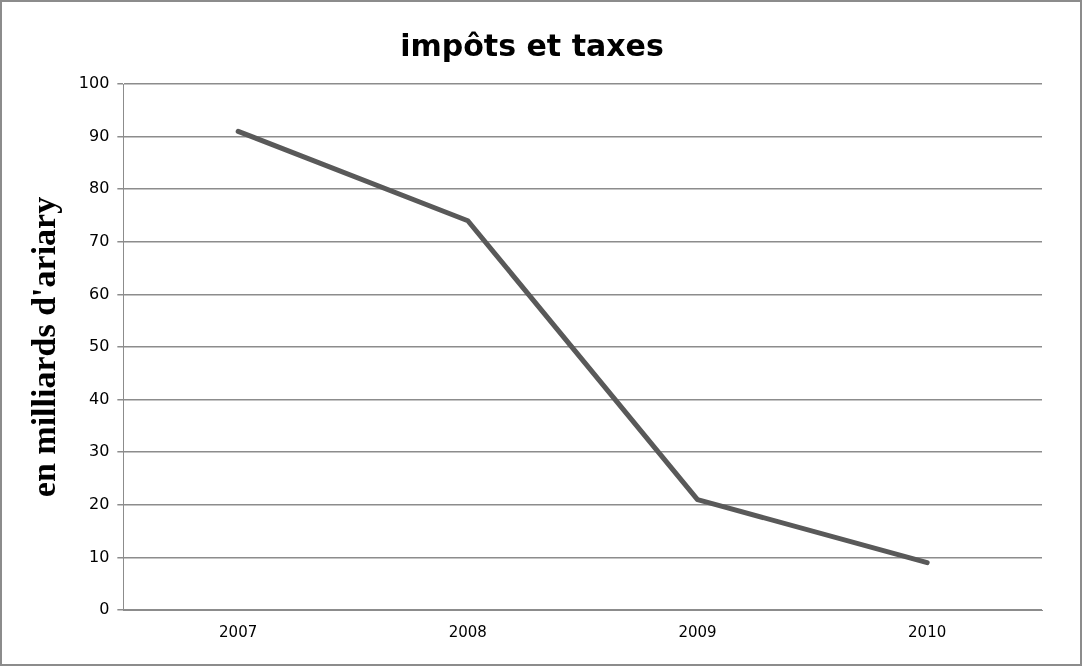 The height and width of the screenshot is (666, 1082). What do you see at coordinates (99, 346) in the screenshot?
I see `y-tick-label: 50` at bounding box center [99, 346].